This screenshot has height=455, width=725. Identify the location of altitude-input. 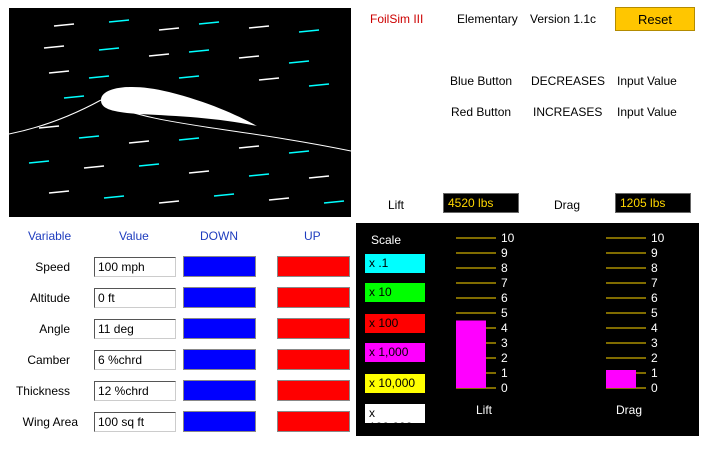
(135, 298).